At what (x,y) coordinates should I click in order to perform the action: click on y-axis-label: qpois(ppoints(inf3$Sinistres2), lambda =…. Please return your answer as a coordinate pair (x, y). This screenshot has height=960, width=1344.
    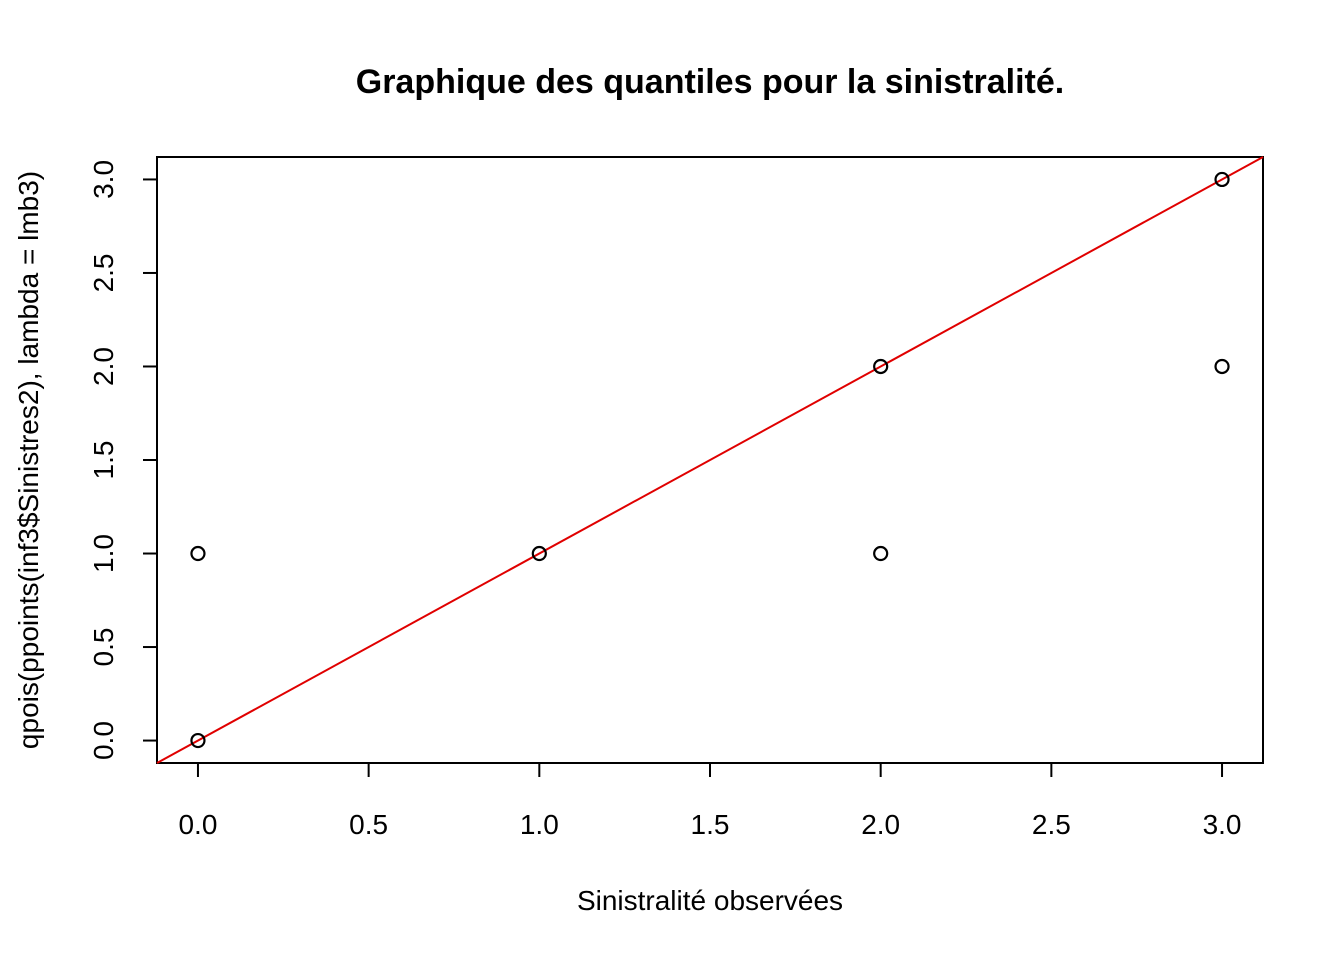
    Looking at the image, I should click on (28, 460).